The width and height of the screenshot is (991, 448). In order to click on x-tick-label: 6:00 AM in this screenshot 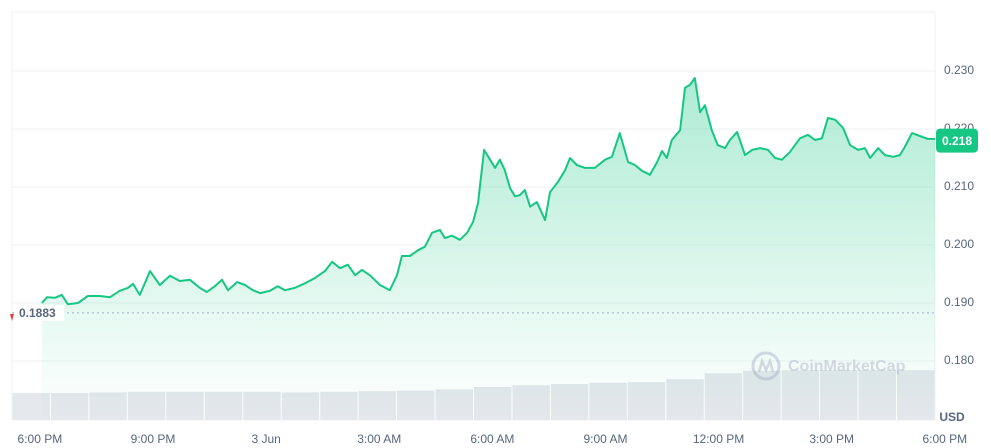, I will do `click(492, 439)`.